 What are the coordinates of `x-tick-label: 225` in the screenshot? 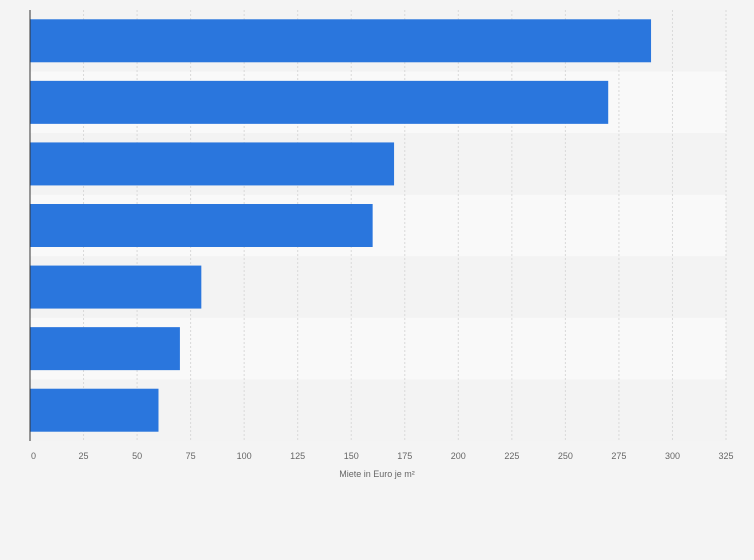 It's located at (511, 456).